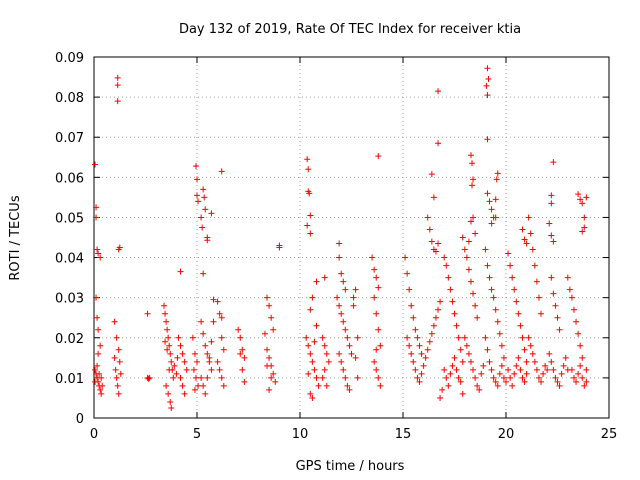 Image resolution: width=640 pixels, height=480 pixels. Describe the element at coordinates (69, 379) in the screenshot. I see `y-tick-label: 0.01` at that location.